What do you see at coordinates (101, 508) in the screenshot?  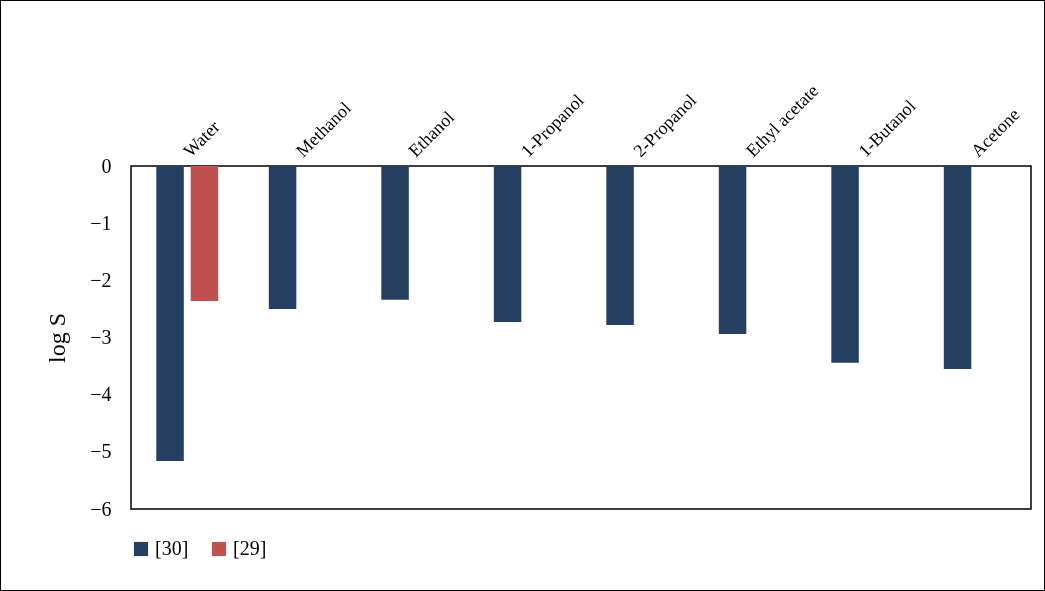 I see `y-tick-label: −6` at bounding box center [101, 508].